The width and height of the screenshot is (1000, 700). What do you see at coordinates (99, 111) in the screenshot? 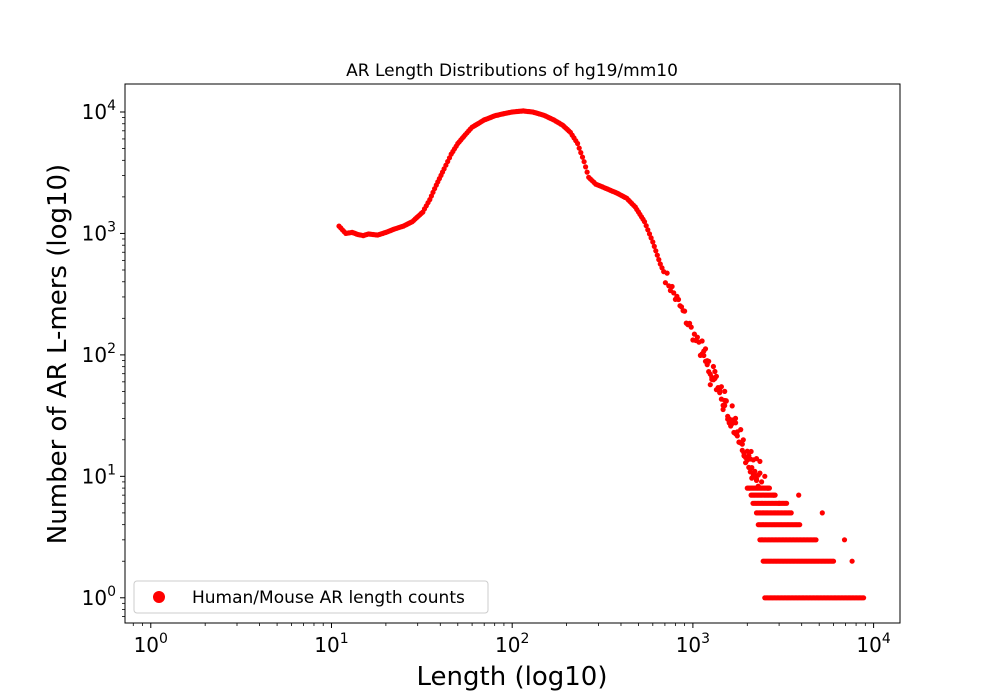
I see `y-tick-label: 10⁴` at bounding box center [99, 111].